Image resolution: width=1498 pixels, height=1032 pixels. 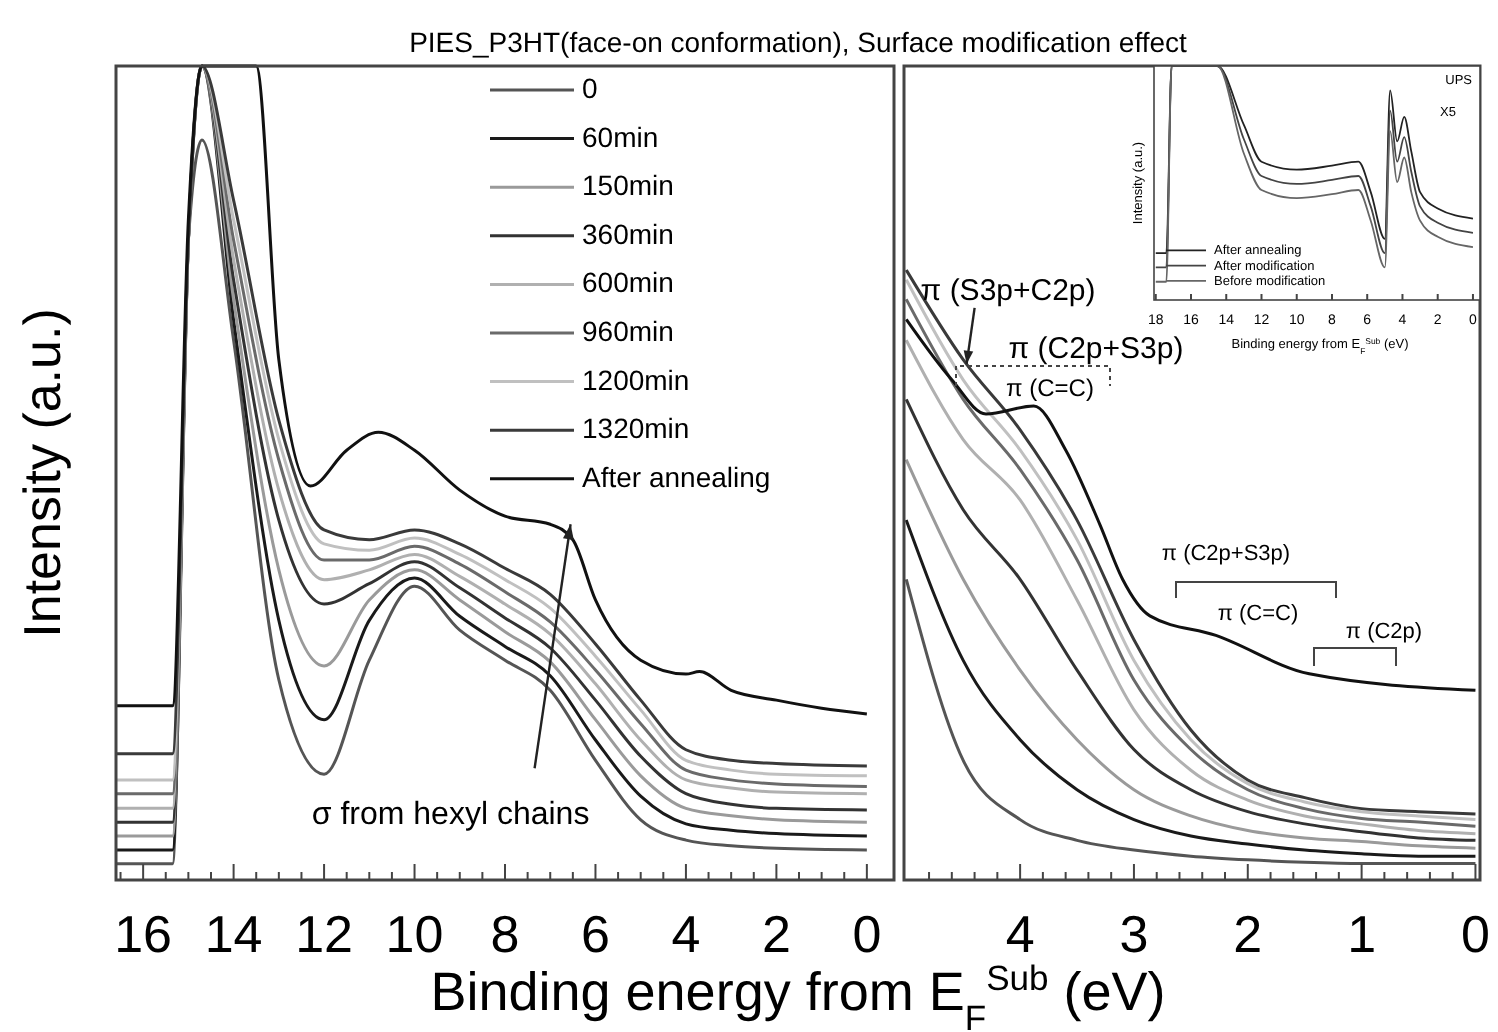 I want to click on legend-label: 600min, so click(x=628, y=281).